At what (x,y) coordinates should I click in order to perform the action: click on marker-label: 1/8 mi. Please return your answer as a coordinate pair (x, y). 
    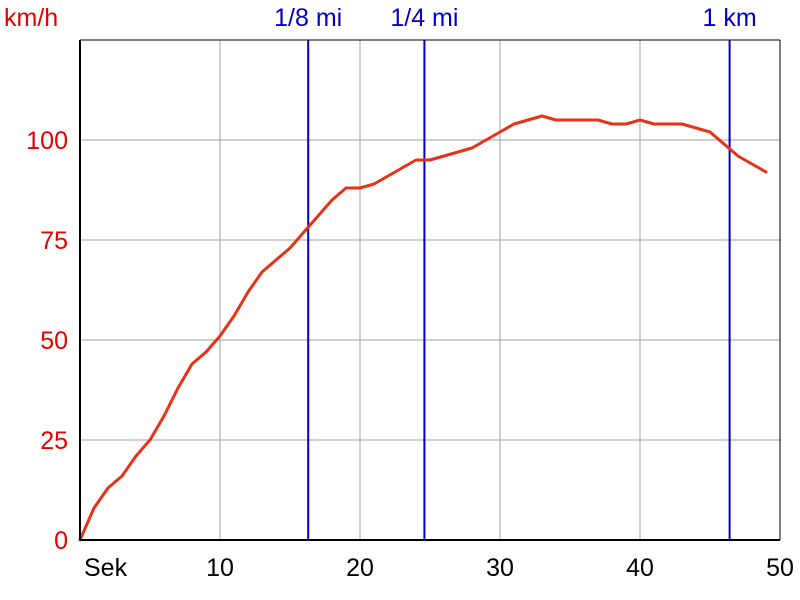
    Looking at the image, I should click on (308, 18).